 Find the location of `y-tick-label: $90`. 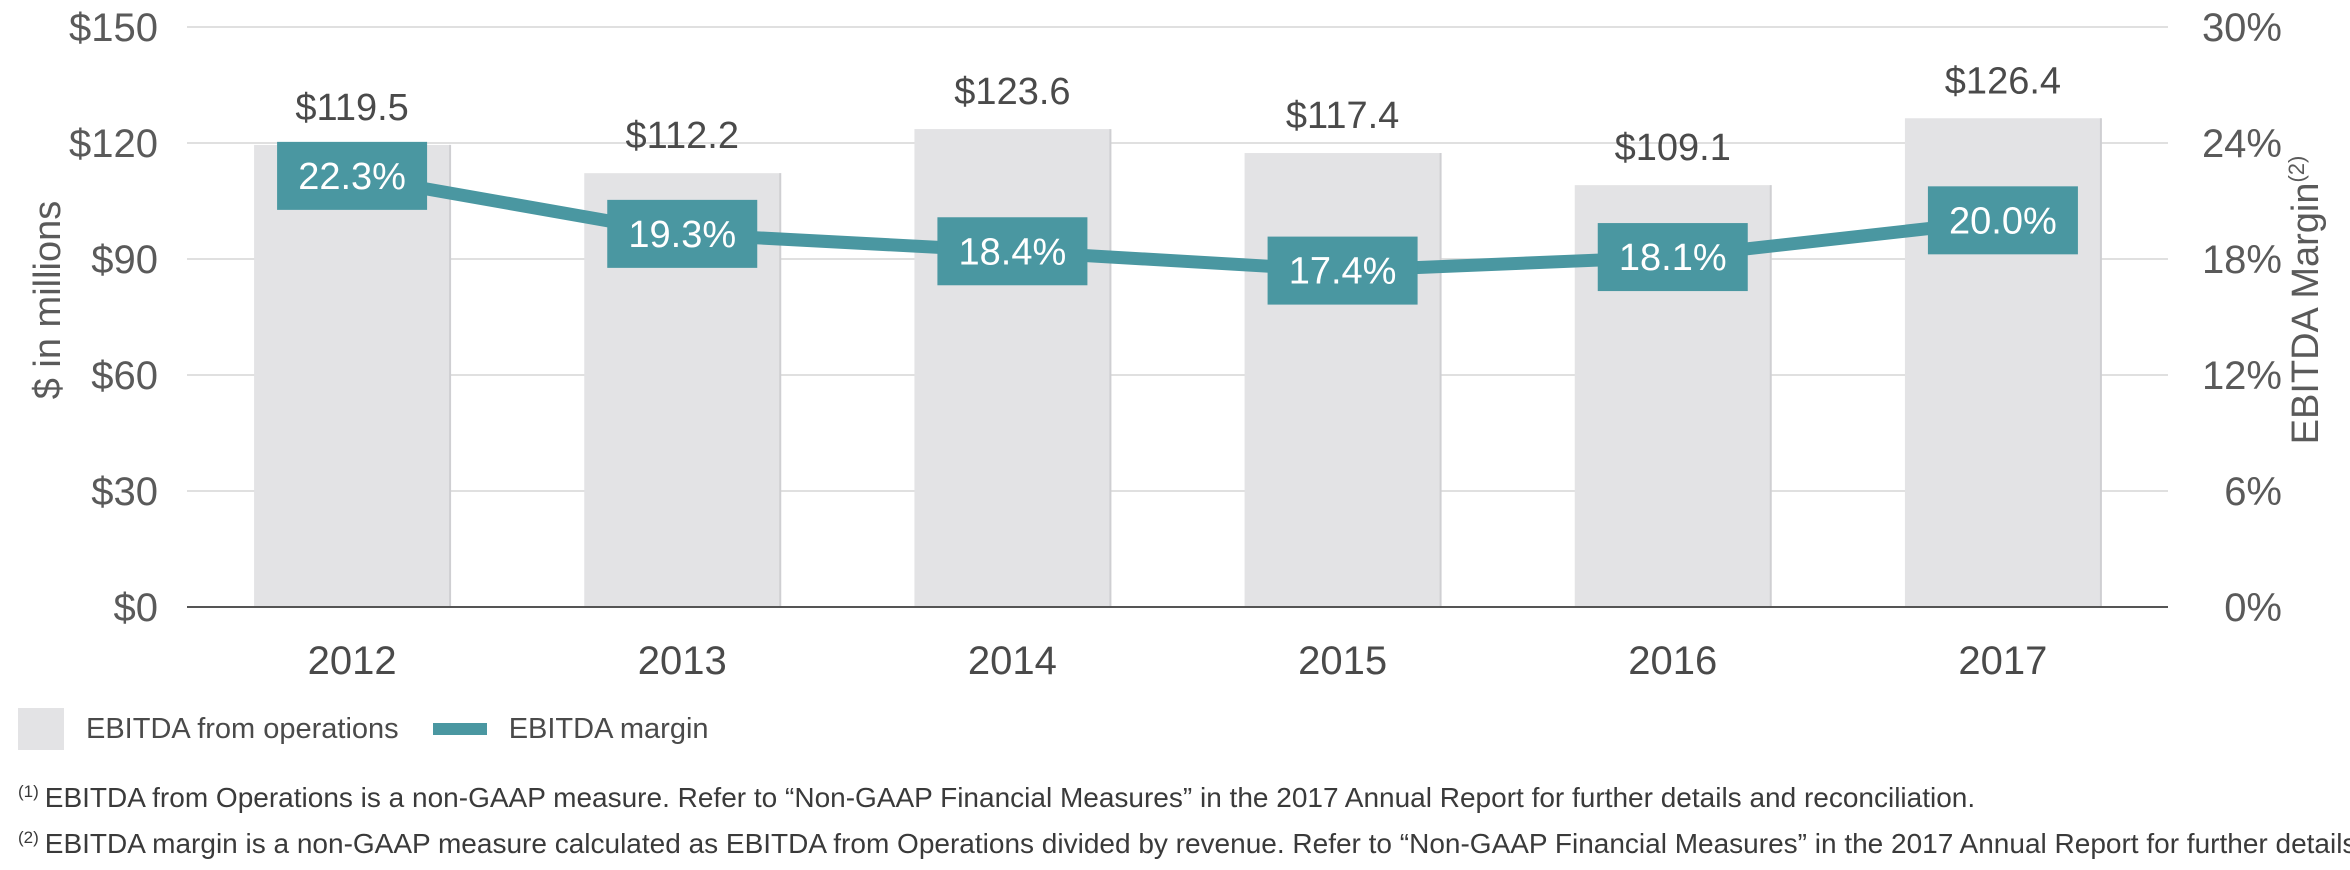

y-tick-label: $90 is located at coordinates (124, 260).